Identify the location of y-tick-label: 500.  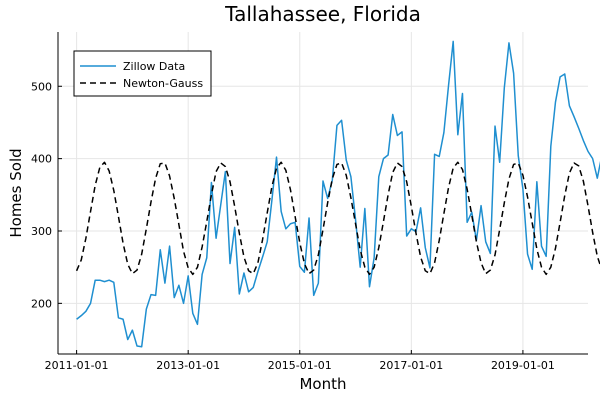
(41, 86).